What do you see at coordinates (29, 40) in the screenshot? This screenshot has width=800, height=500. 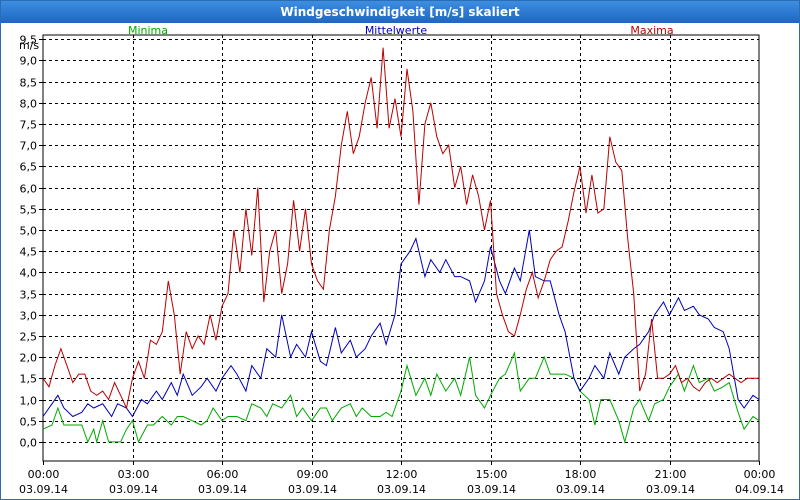 I see `y-tick-label: 9,5` at bounding box center [29, 40].